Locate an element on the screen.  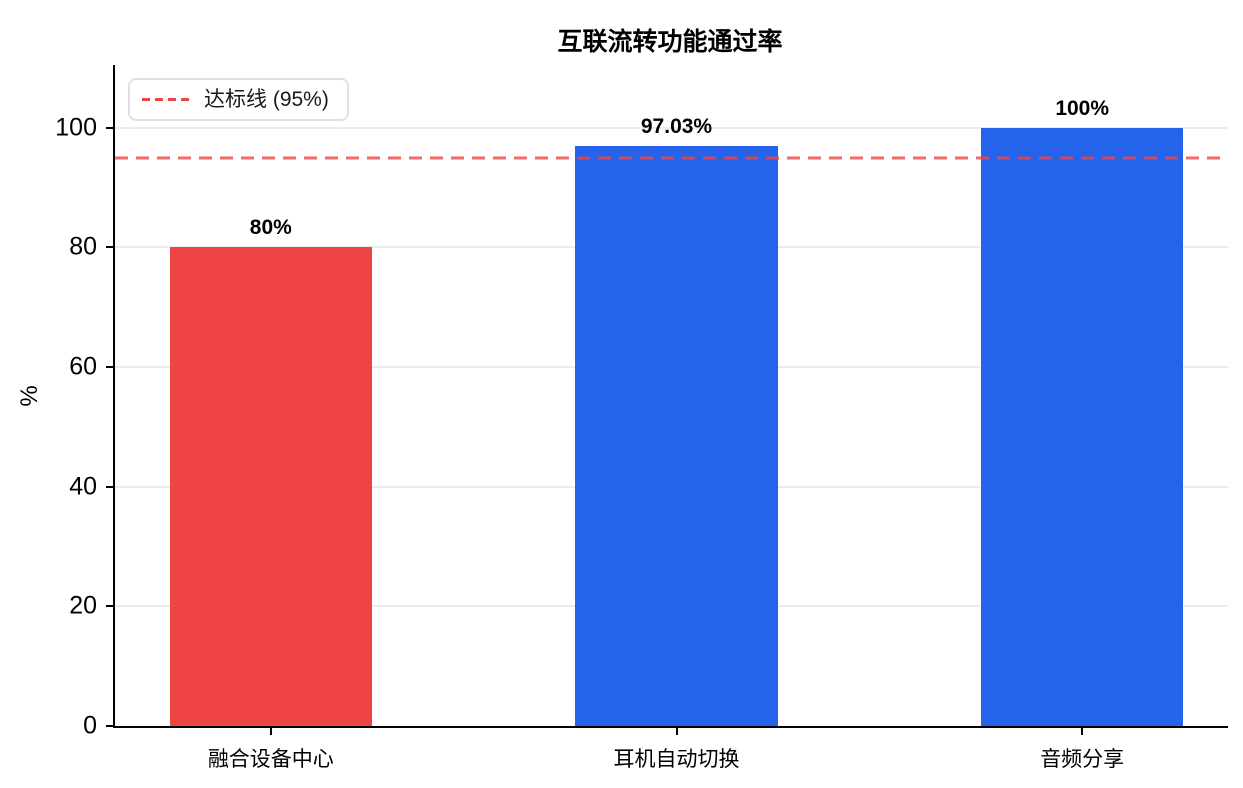
bar-value-label: 80% is located at coordinates (270, 228).